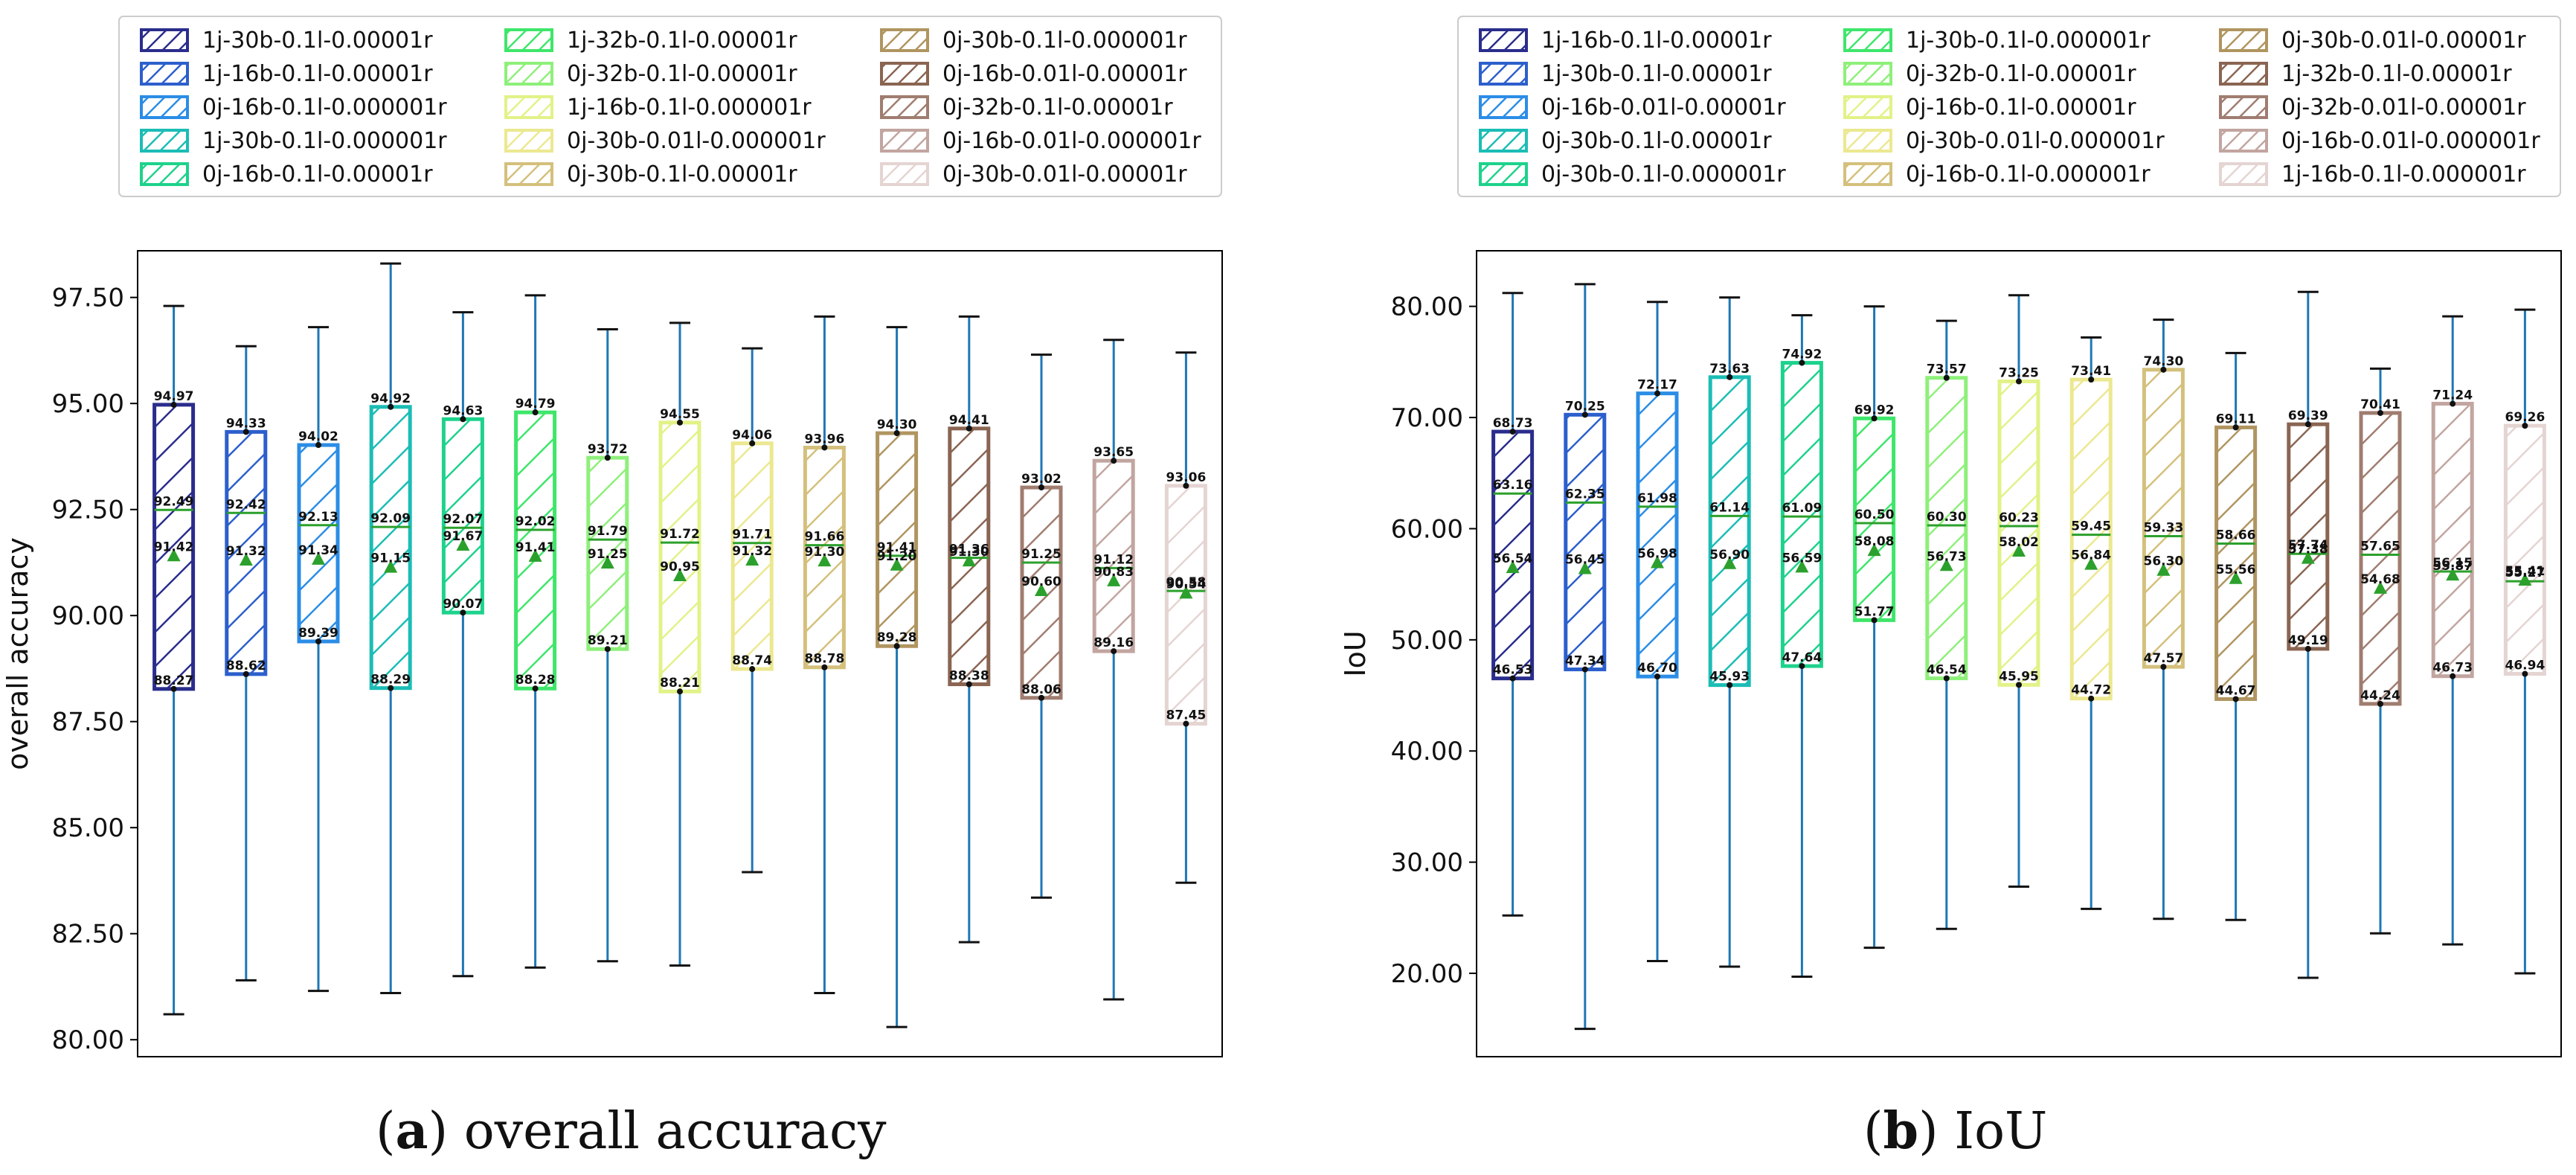  Describe the element at coordinates (390, 558) in the screenshot. I see `value-label: 91.15` at that location.